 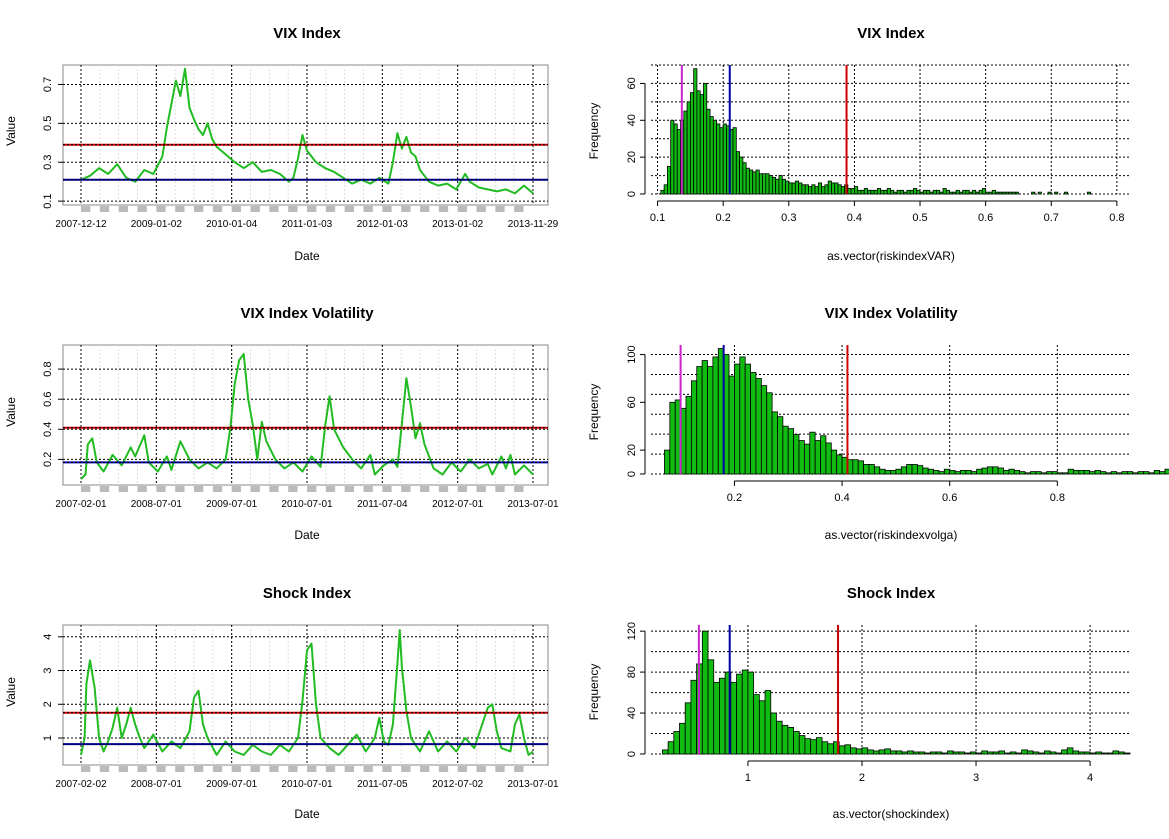 I want to click on x-tick-label: 0.6, so click(x=949, y=498).